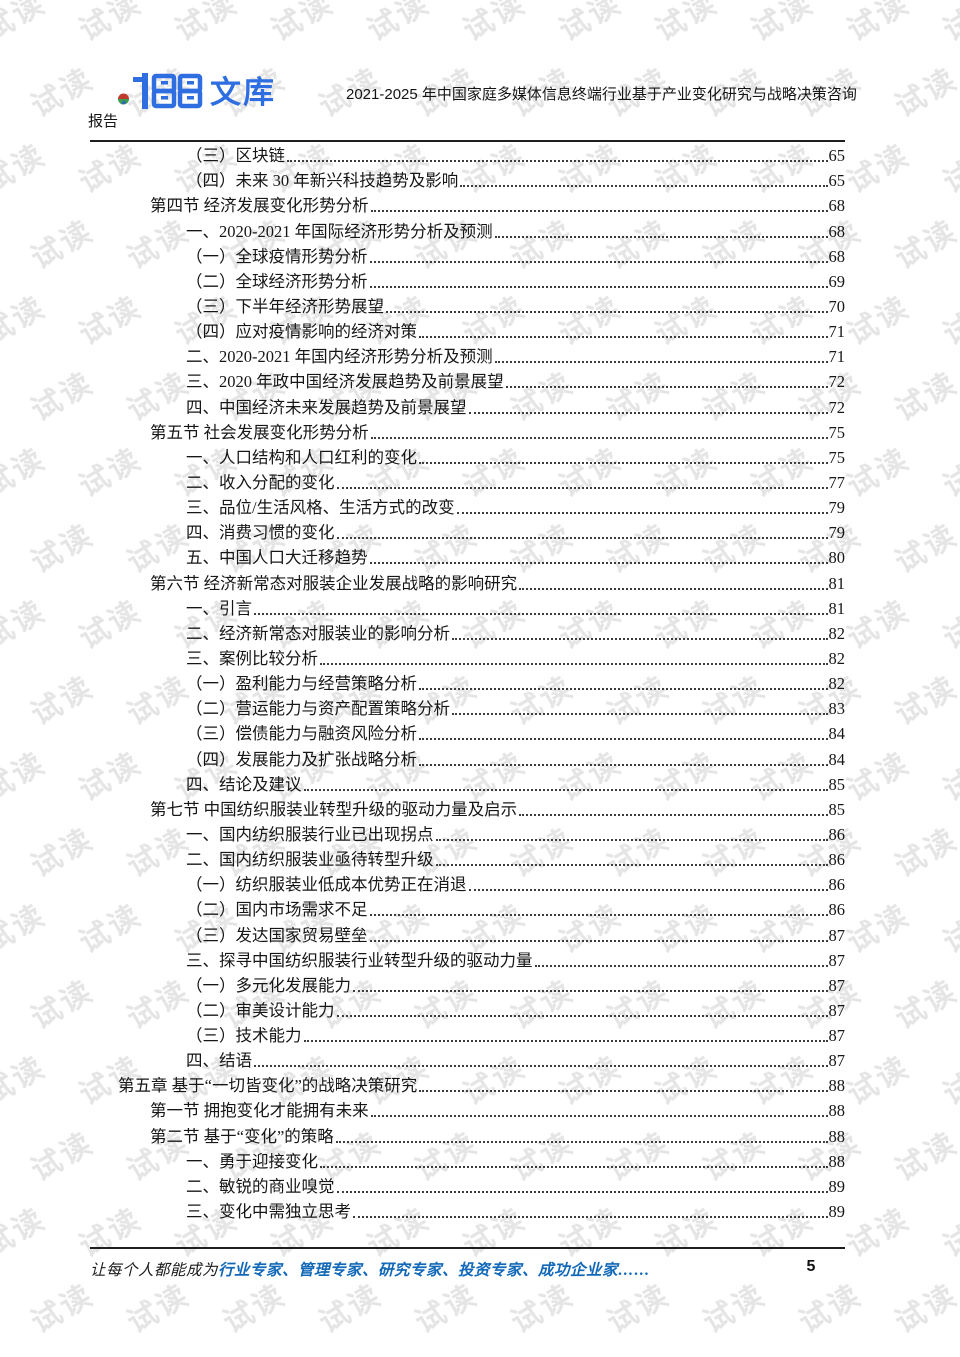 Image resolution: width=960 pixels, height=1357 pixels. I want to click on toc-entry: （三）下半年经济形势展望 70, so click(480, 305).